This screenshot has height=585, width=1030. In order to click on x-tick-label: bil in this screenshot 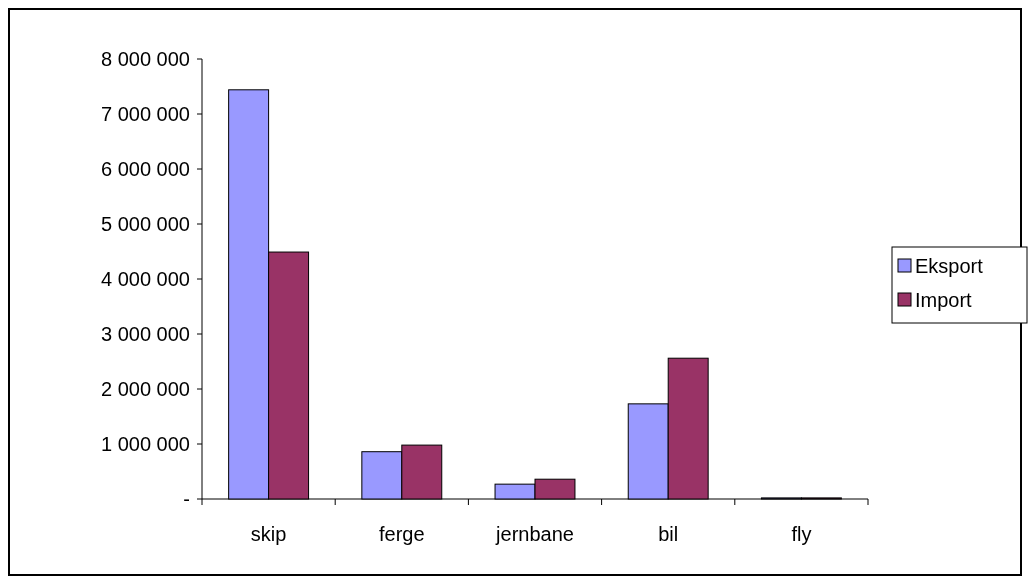, I will do `click(668, 534)`.